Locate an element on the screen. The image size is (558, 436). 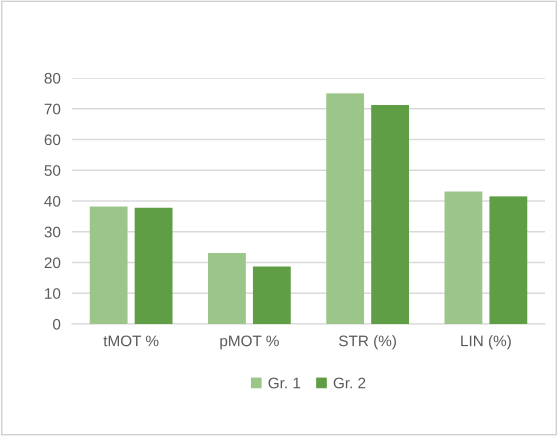
x-tick-label: LIN (%) is located at coordinates (486, 342).